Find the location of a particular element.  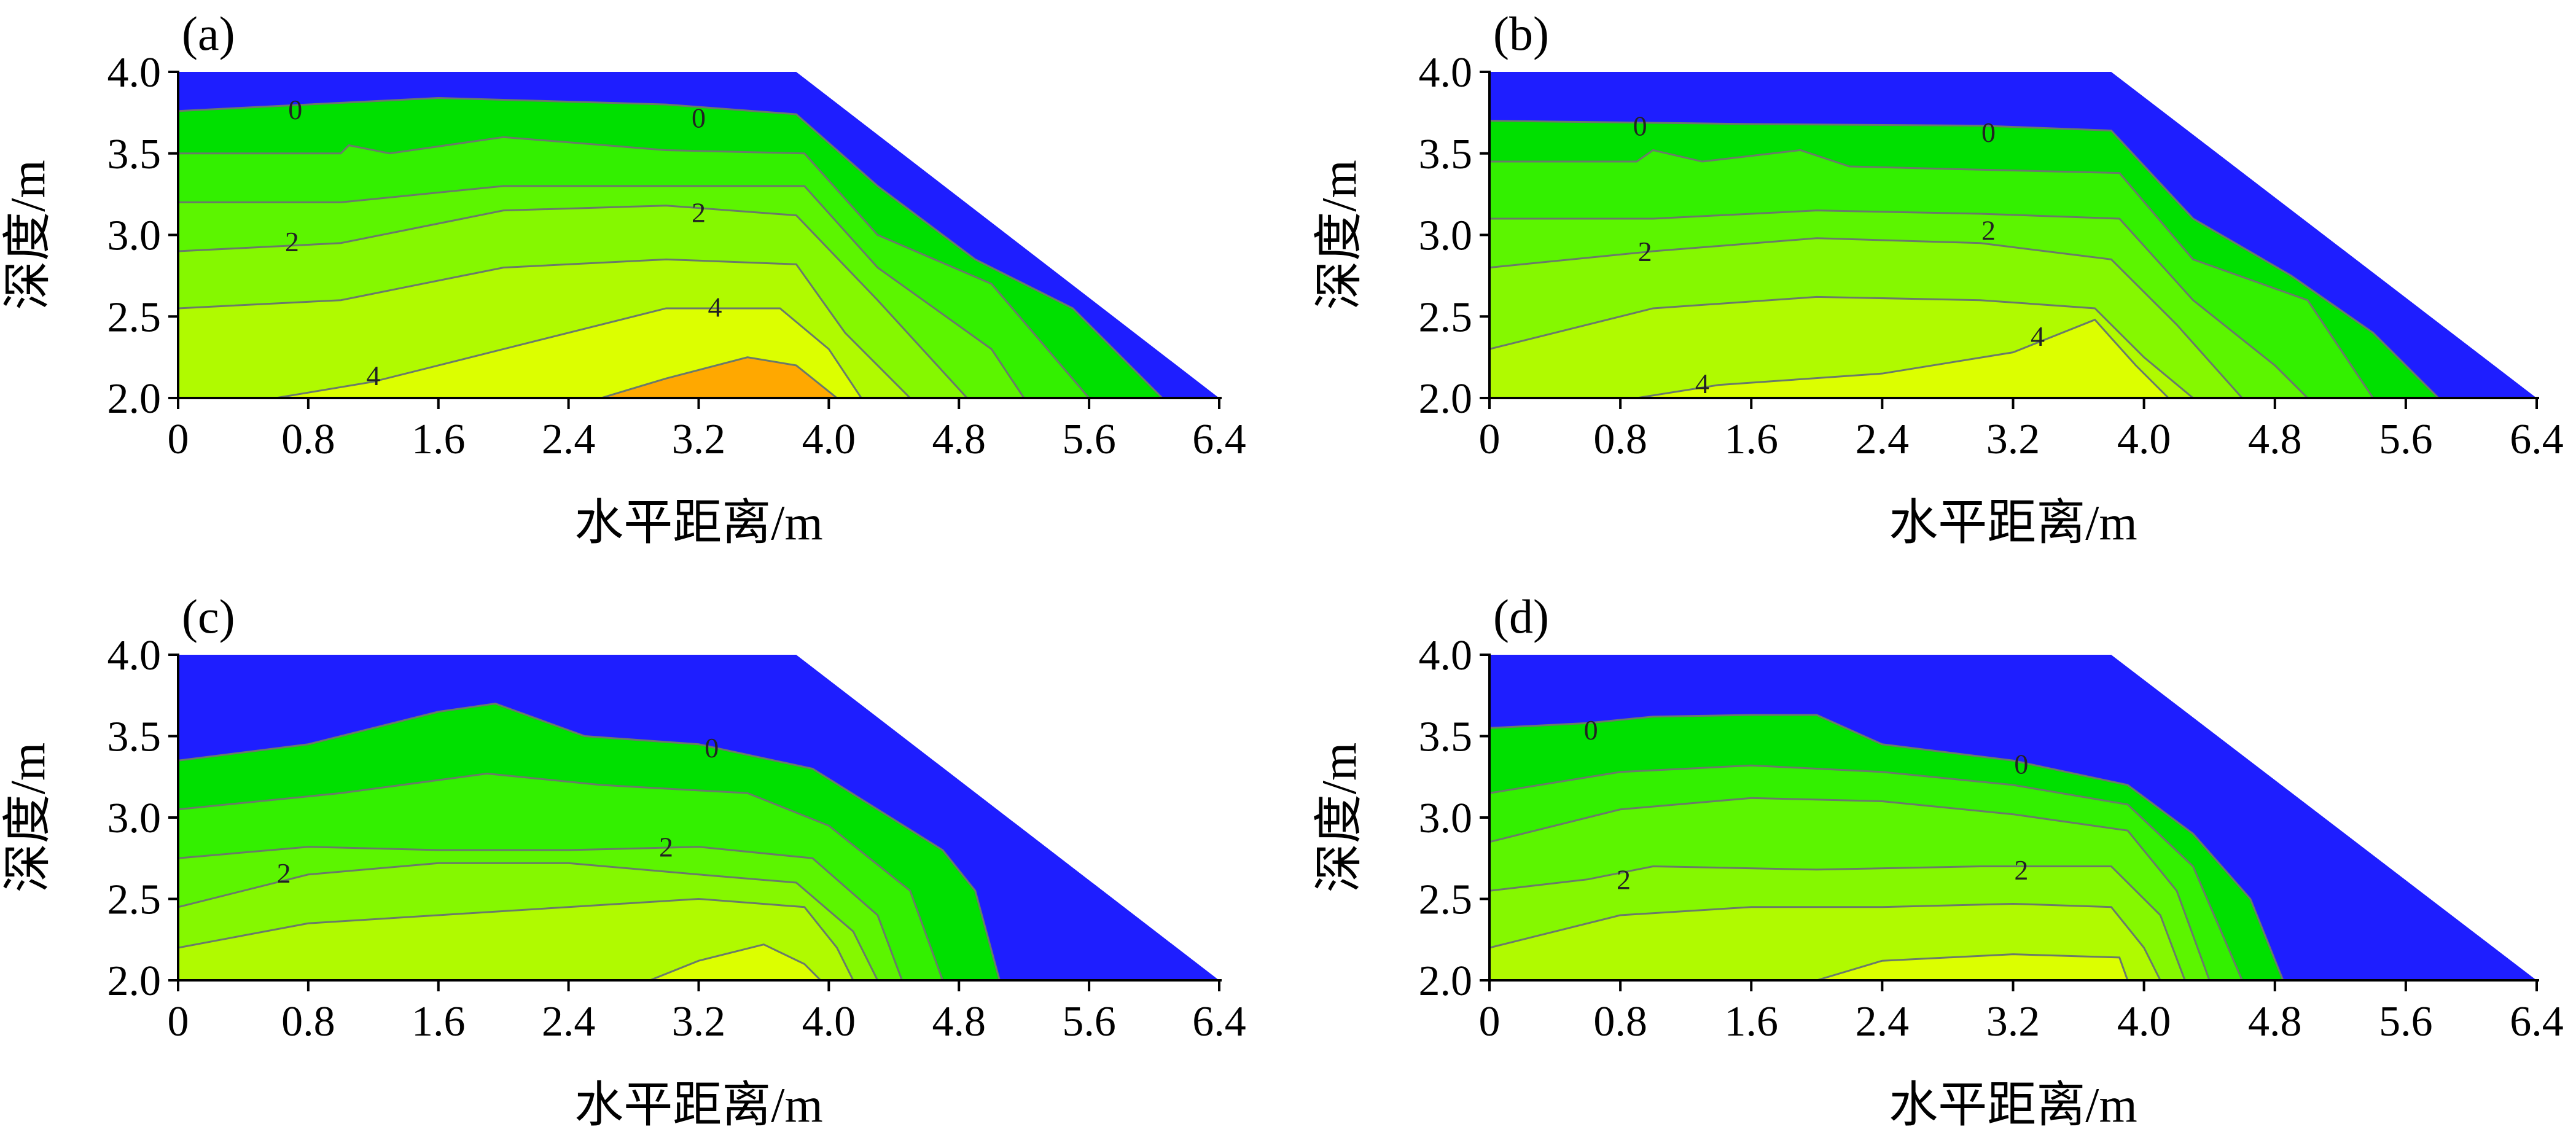

panel-label: (b) is located at coordinates (1521, 33).